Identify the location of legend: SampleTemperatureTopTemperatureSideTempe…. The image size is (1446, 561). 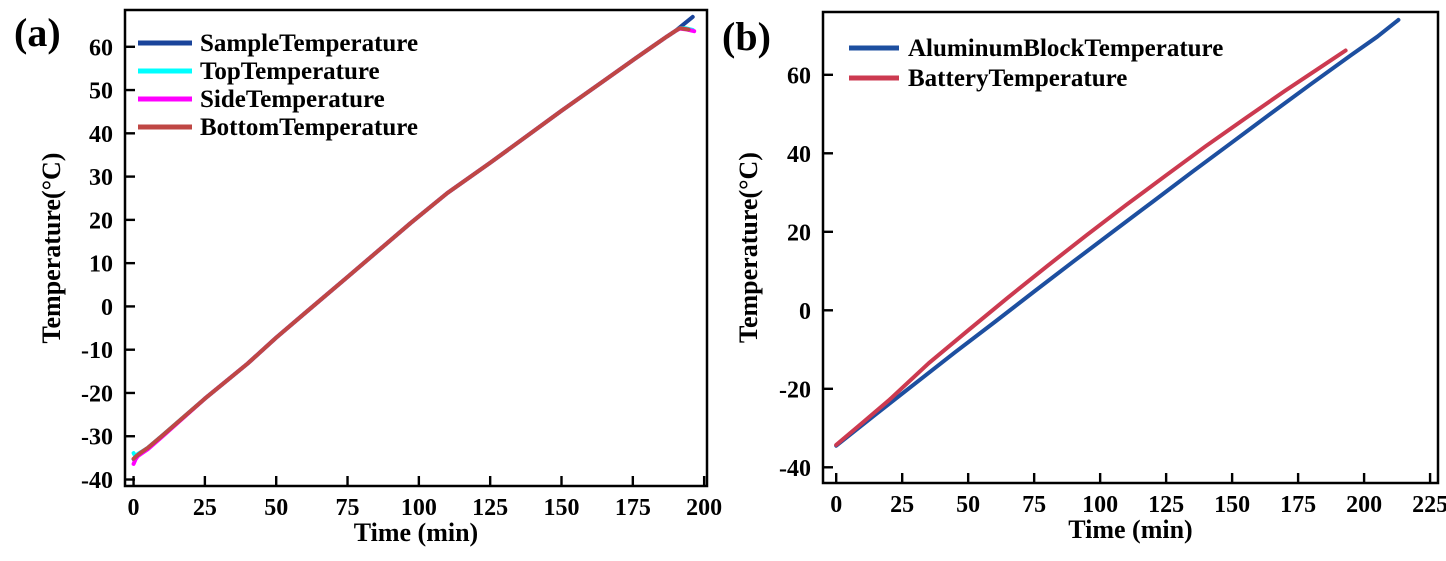
(278, 85).